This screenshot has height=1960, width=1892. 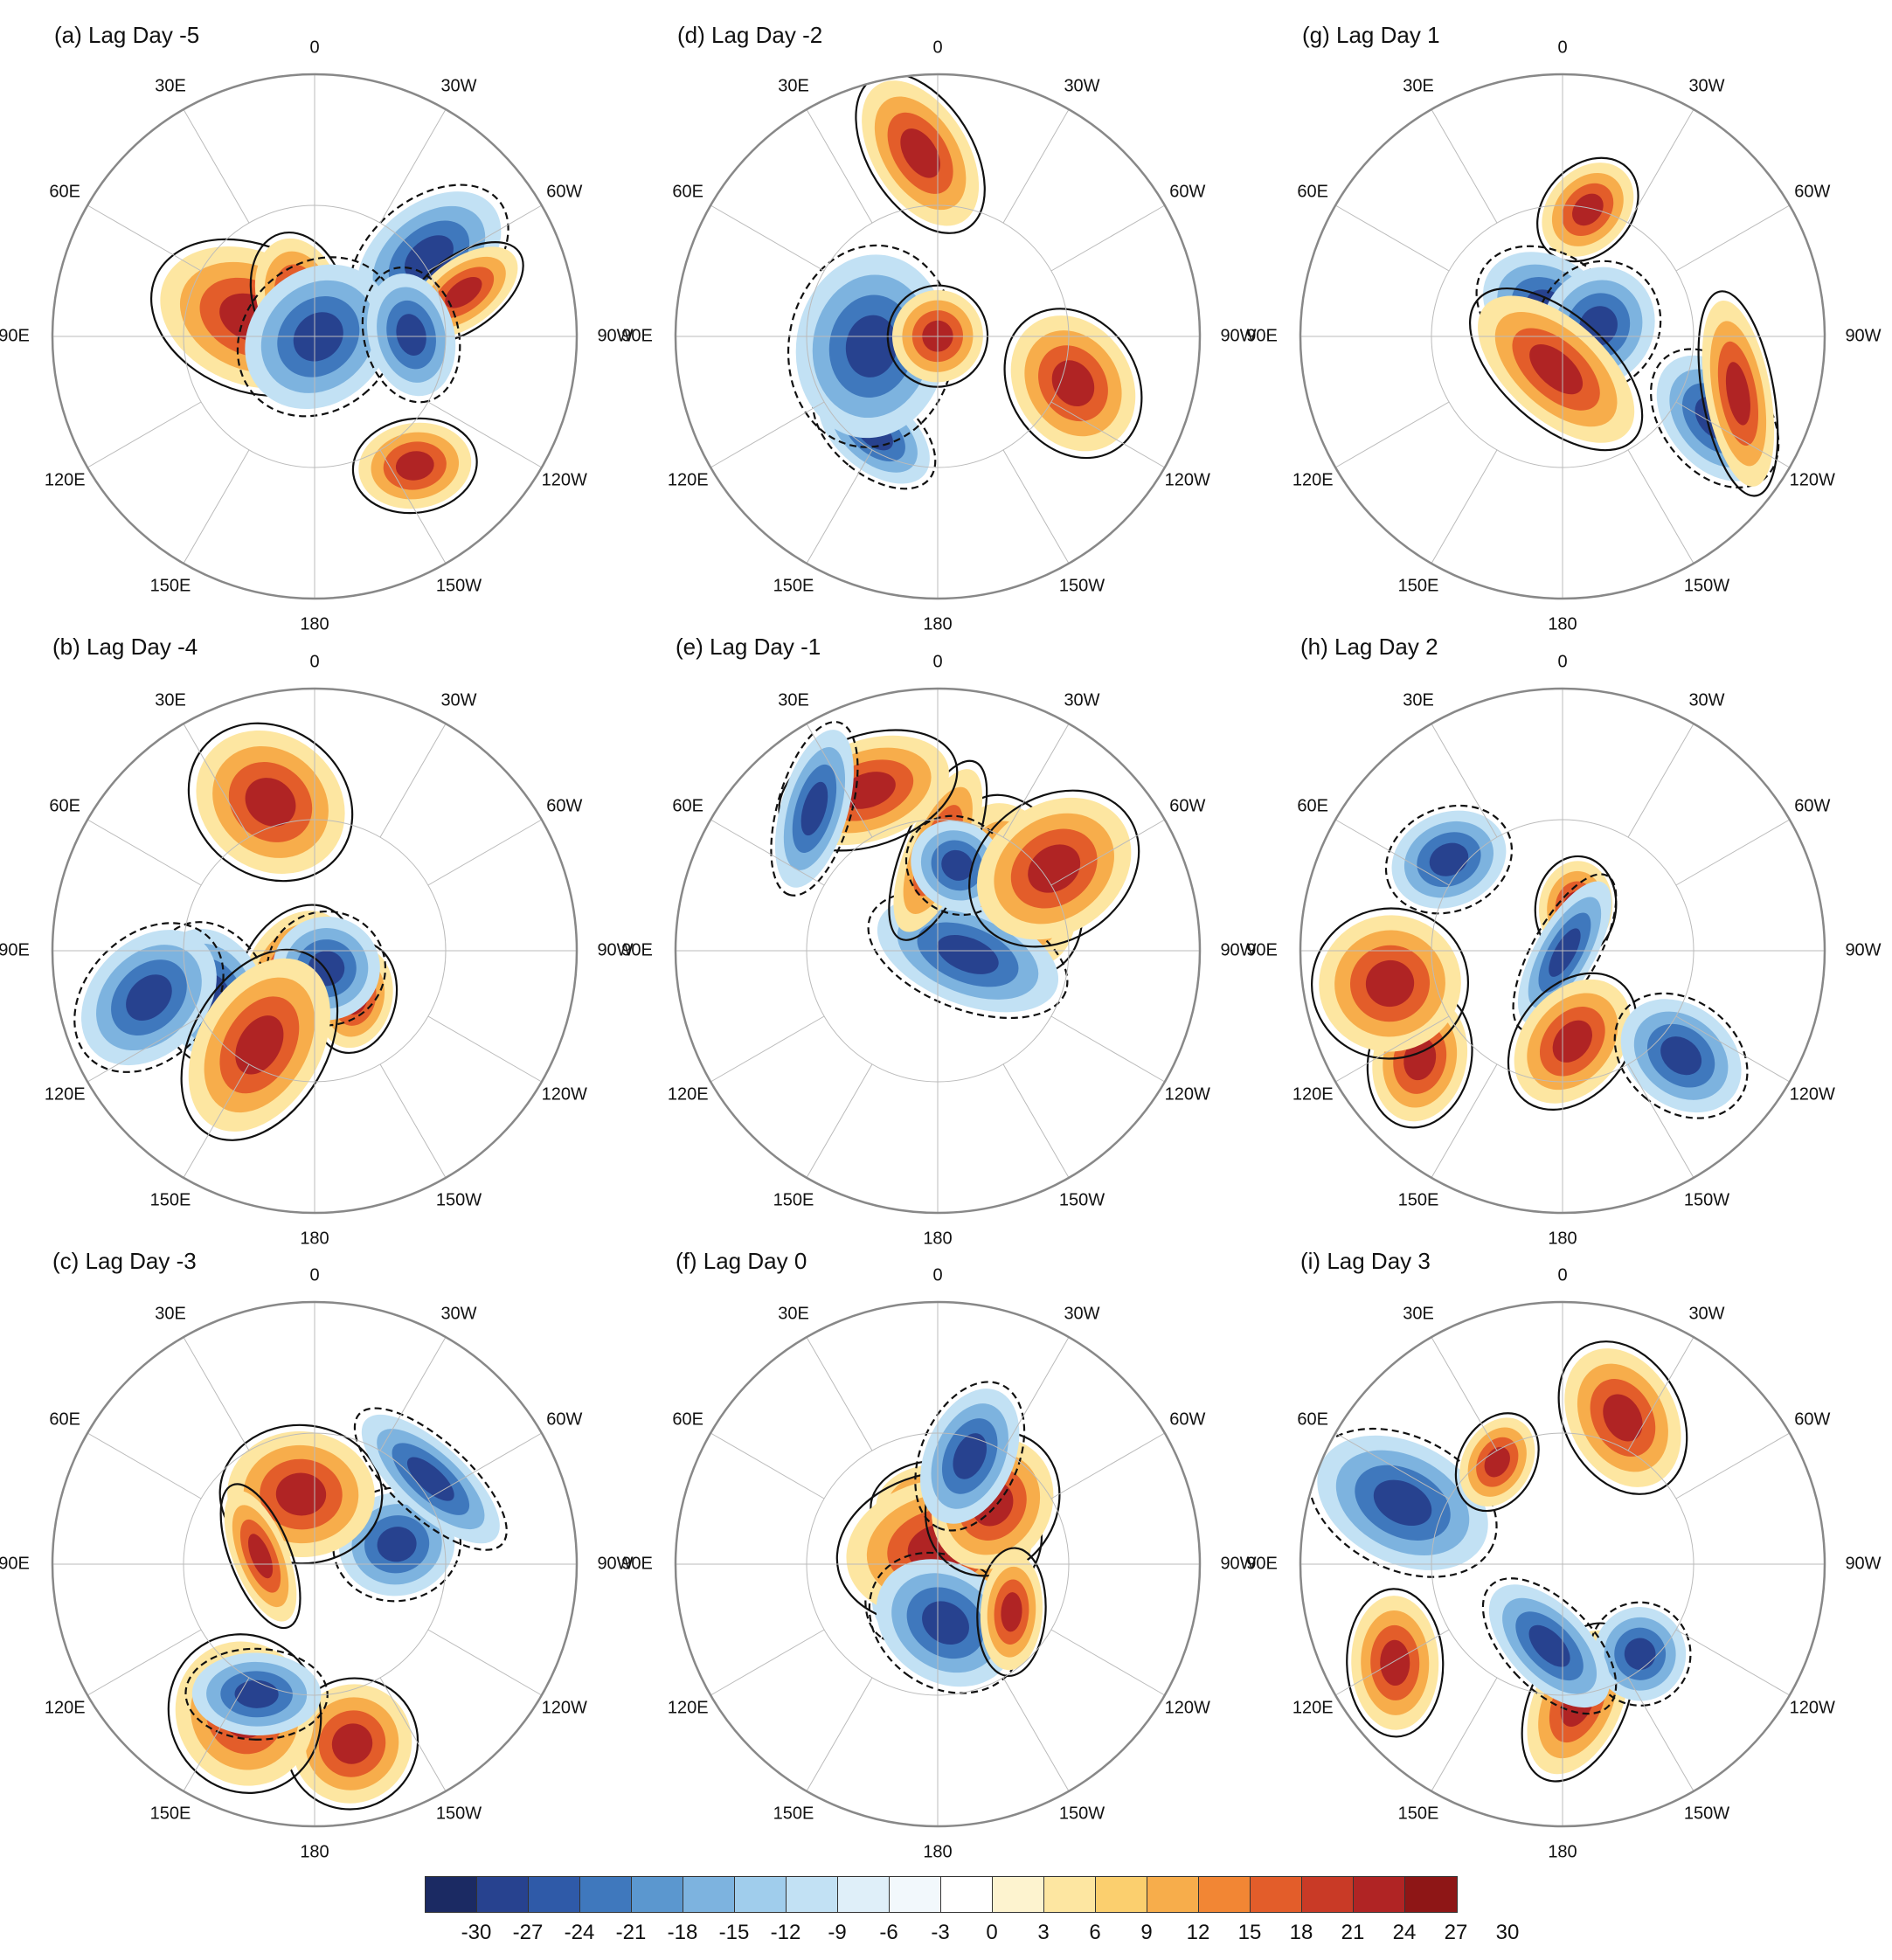 I want to click on panel-title: (a) Lag Day -5, so click(x=127, y=35).